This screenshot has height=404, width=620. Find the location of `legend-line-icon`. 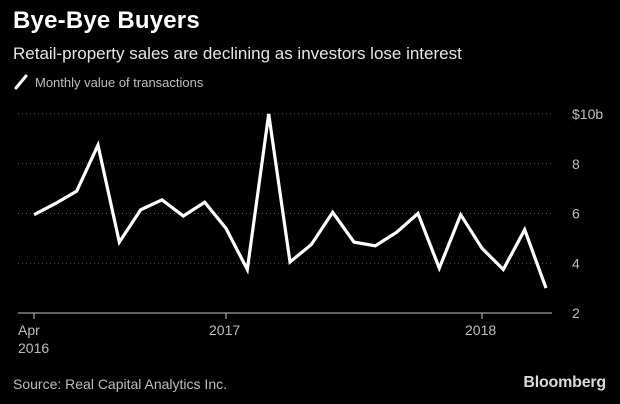

legend-line-icon is located at coordinates (21, 82).